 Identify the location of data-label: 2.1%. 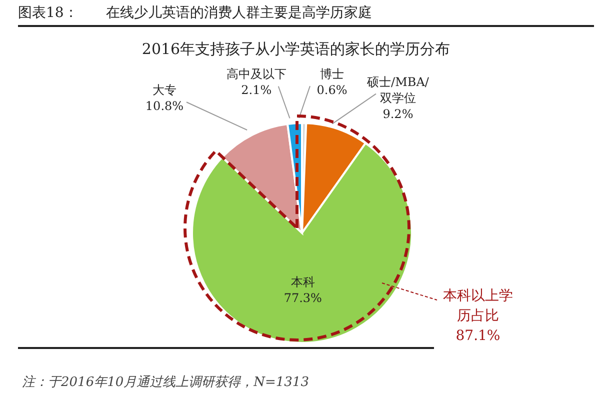
(256, 90).